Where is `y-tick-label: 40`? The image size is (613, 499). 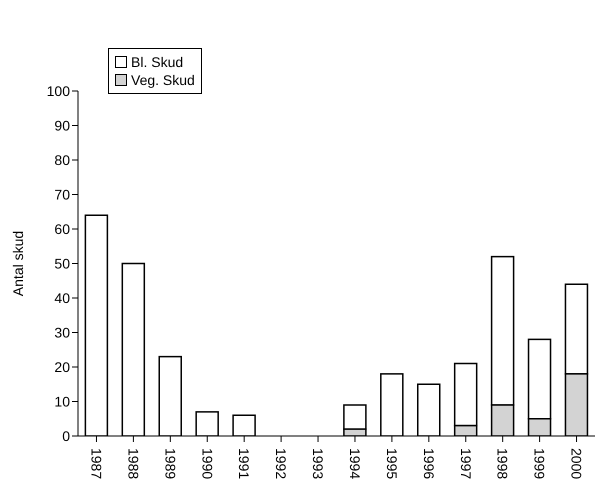 y-tick-label: 40 is located at coordinates (62, 298).